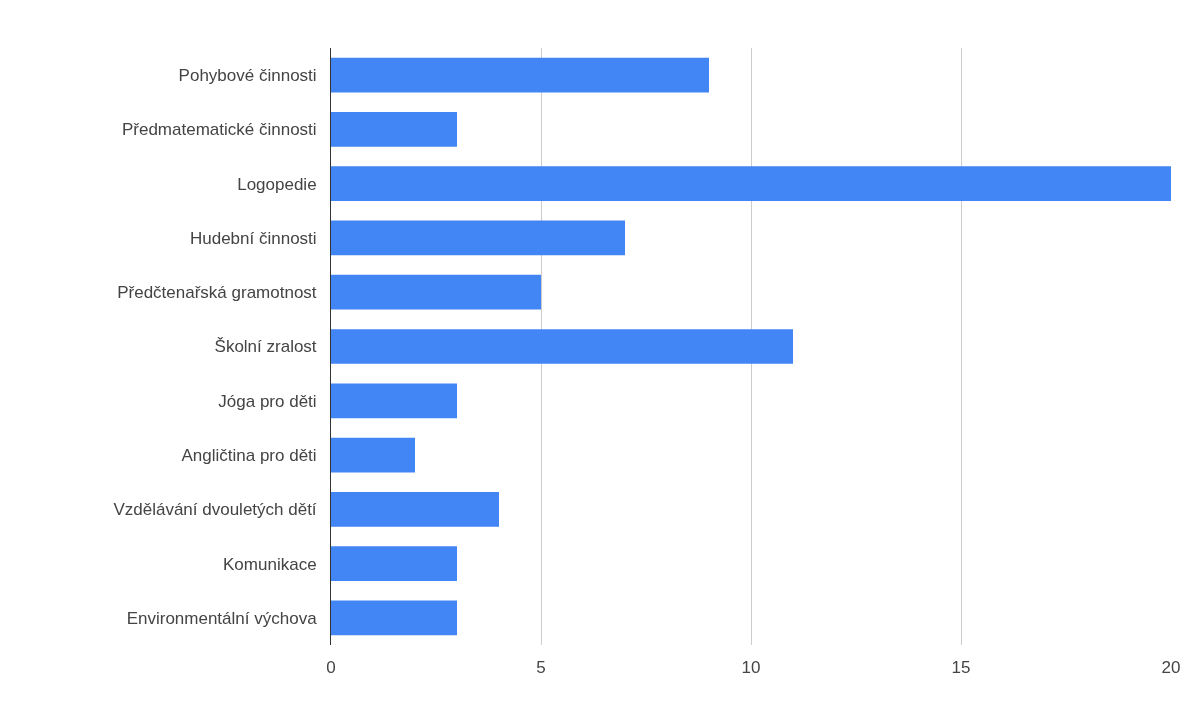  What do you see at coordinates (267, 401) in the screenshot?
I see `y-tick-label: Jóga pro děti` at bounding box center [267, 401].